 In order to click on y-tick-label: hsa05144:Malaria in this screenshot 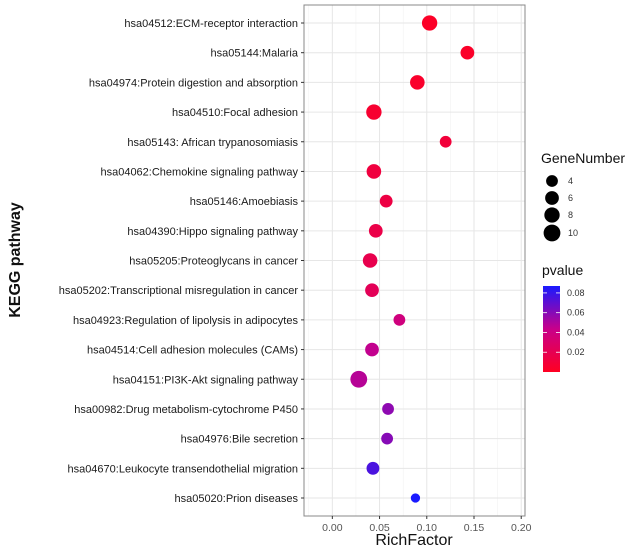, I will do `click(255, 54)`.